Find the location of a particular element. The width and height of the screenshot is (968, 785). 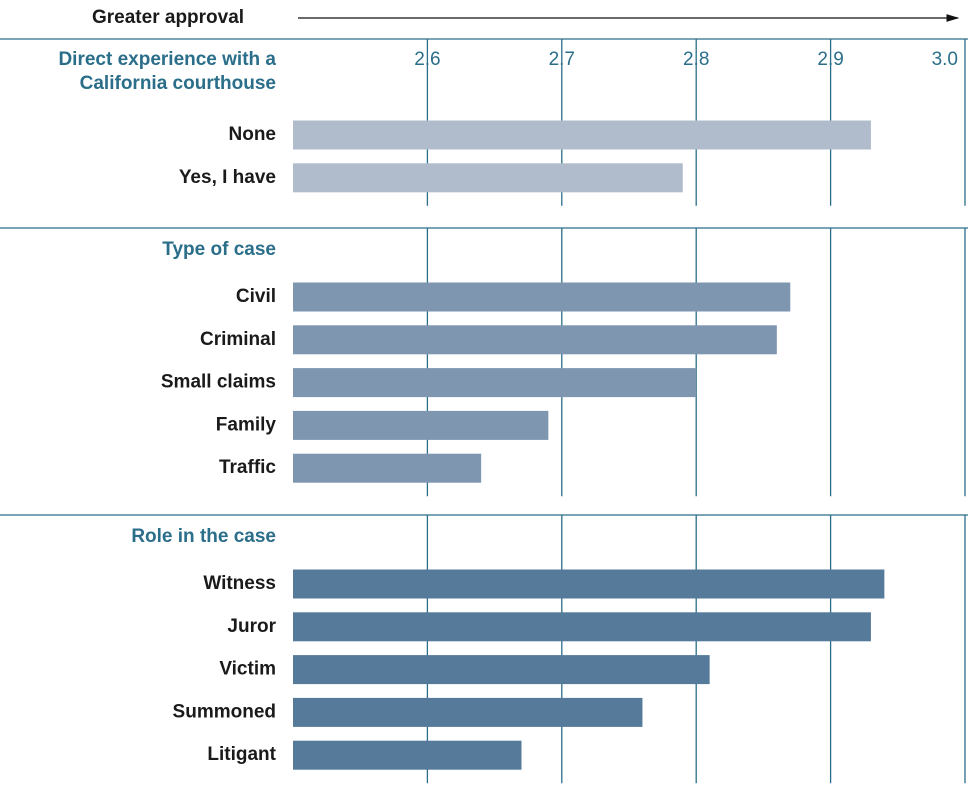

x-tick-label: 2.8 is located at coordinates (696, 59).